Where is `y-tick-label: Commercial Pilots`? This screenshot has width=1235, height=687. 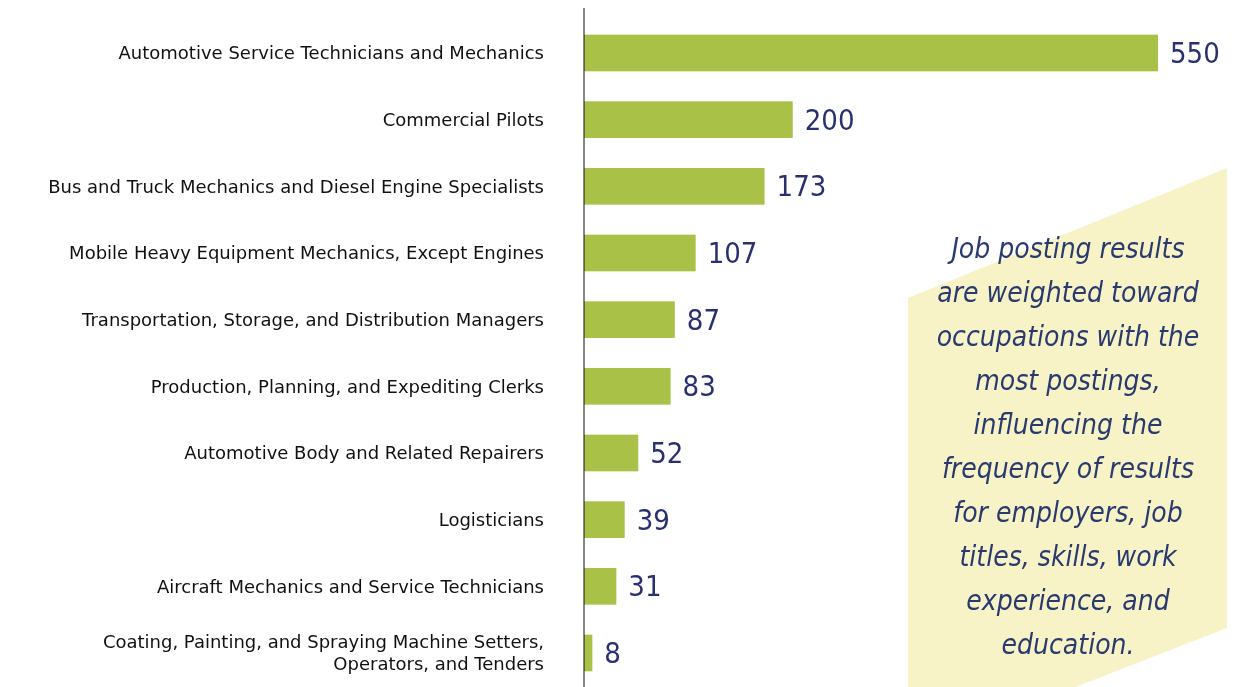 y-tick-label: Commercial Pilots is located at coordinates (463, 119).